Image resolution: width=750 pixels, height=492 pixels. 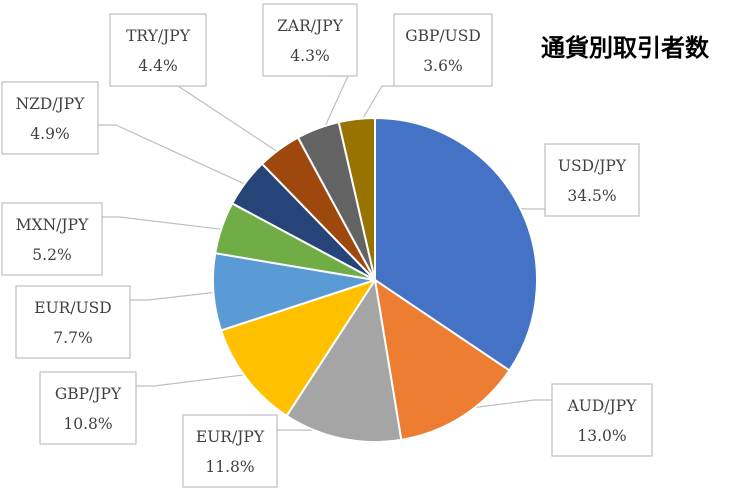 I want to click on data-label-try-jpy: TRY/JPY 4.4%, so click(x=158, y=50).